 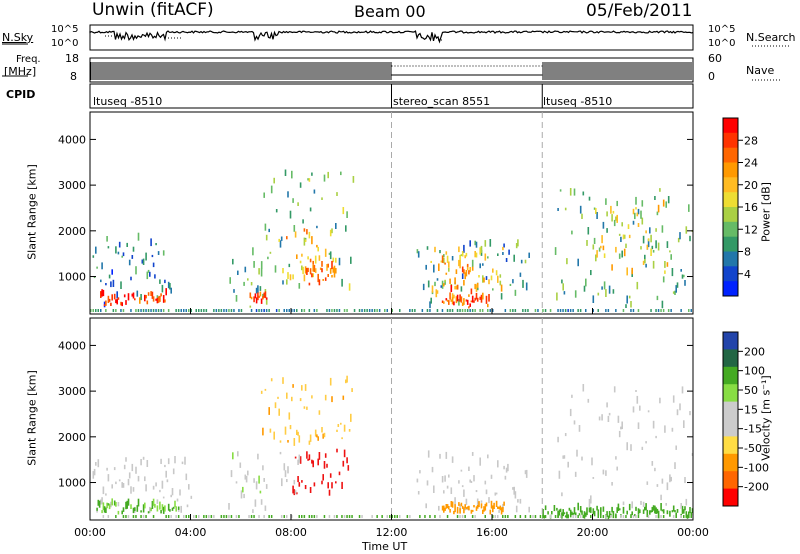 What do you see at coordinates (385, 546) in the screenshot?
I see `x-axis-label: Time UT` at bounding box center [385, 546].